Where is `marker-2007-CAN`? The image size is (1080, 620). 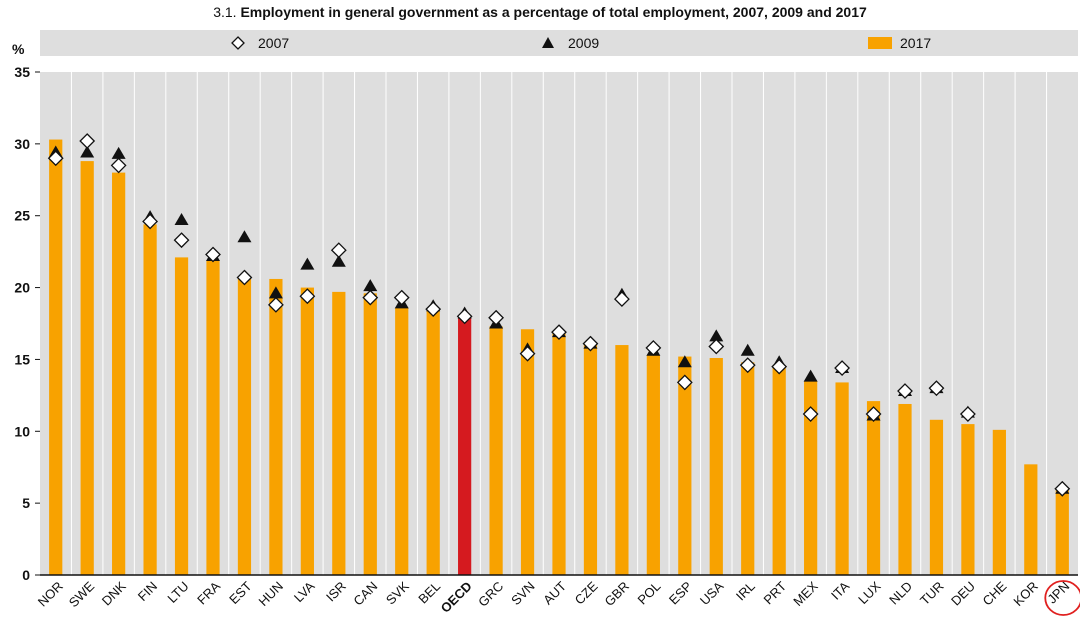
marker-2007-CAN is located at coordinates (370, 297).